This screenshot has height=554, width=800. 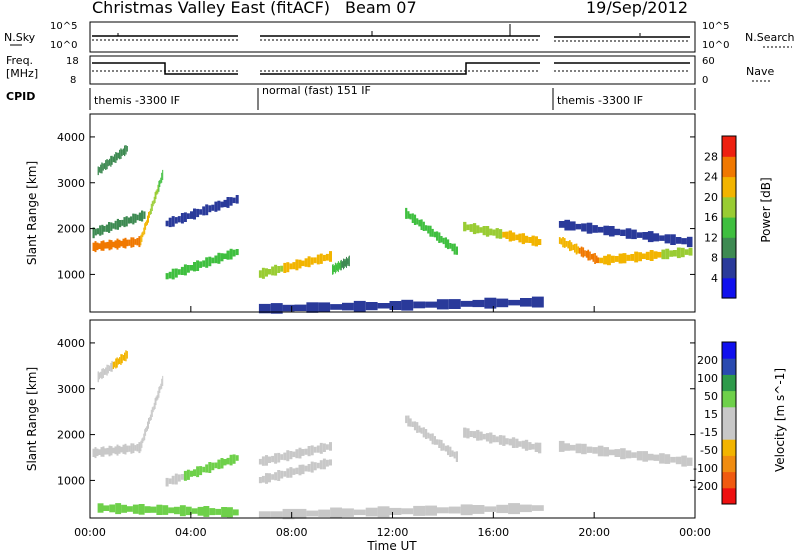 I want to click on colorbar-tick-label: 50, so click(x=711, y=396).